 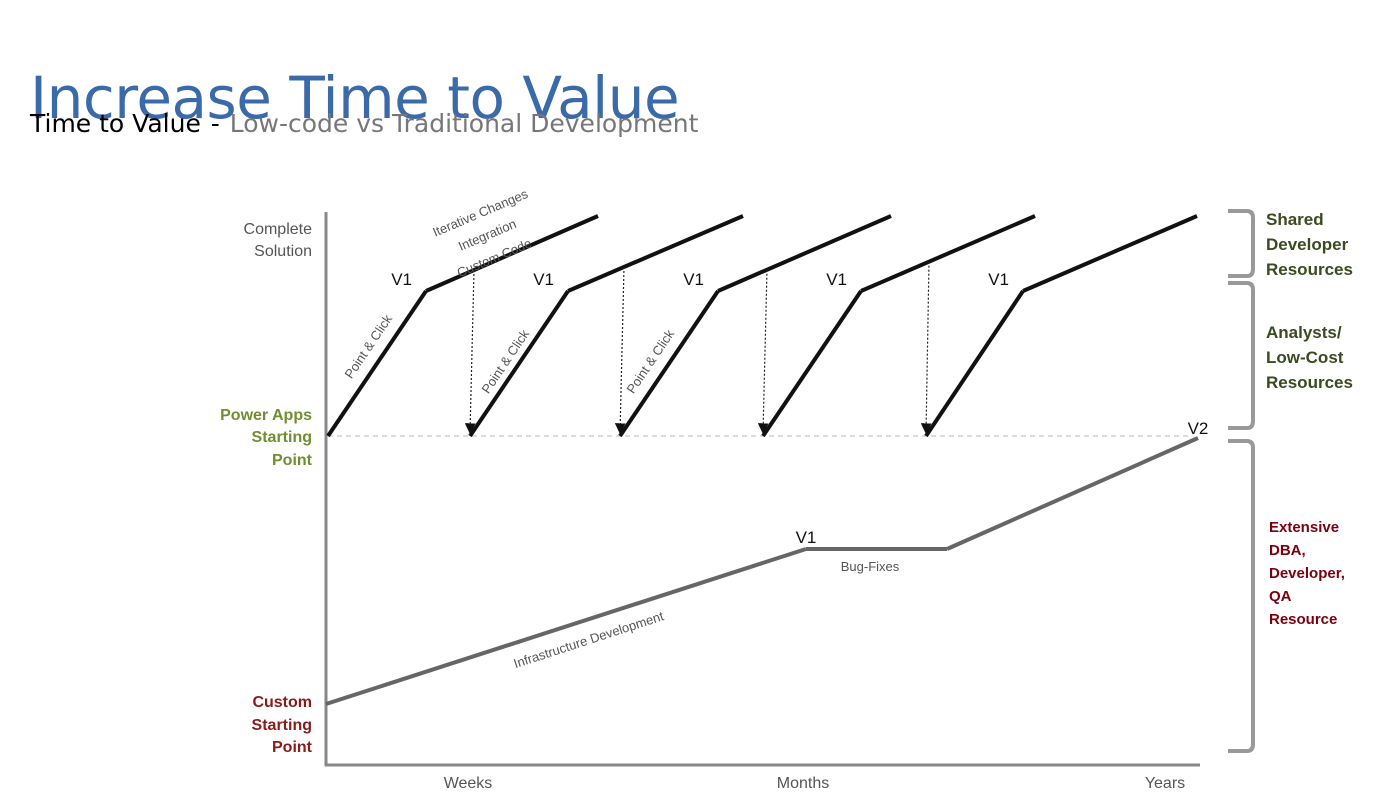 I want to click on x-axis-label-weeks: Weeks, so click(x=468, y=783).